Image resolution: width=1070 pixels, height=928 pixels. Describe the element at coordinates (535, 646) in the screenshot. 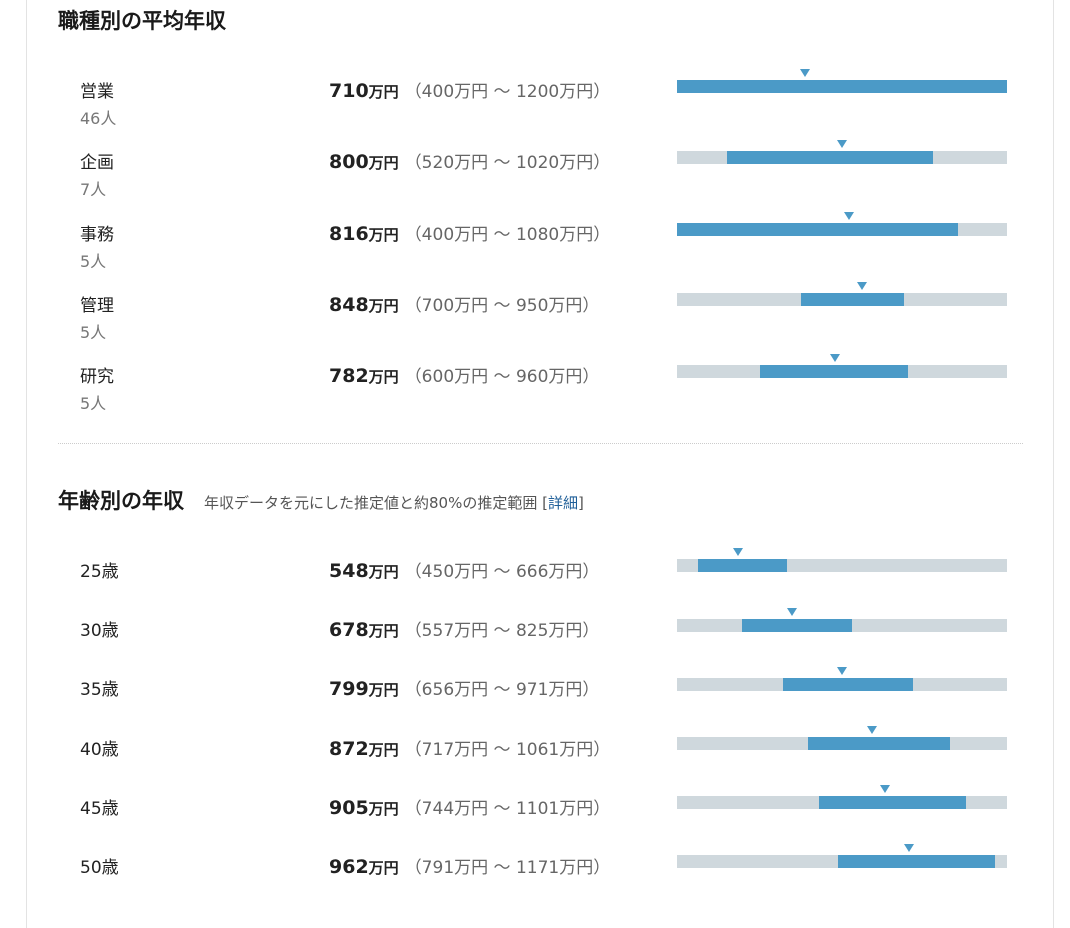

I see `age-row: 30歳 678万円 （557万円 〜 825万円）` at that location.